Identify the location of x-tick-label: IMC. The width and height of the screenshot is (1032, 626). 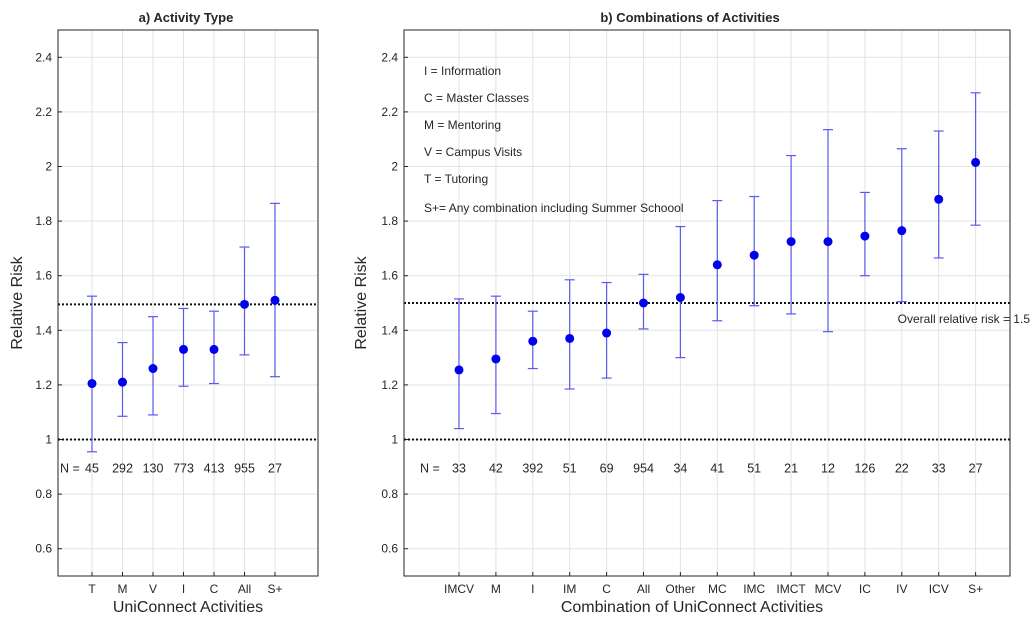
(754, 589).